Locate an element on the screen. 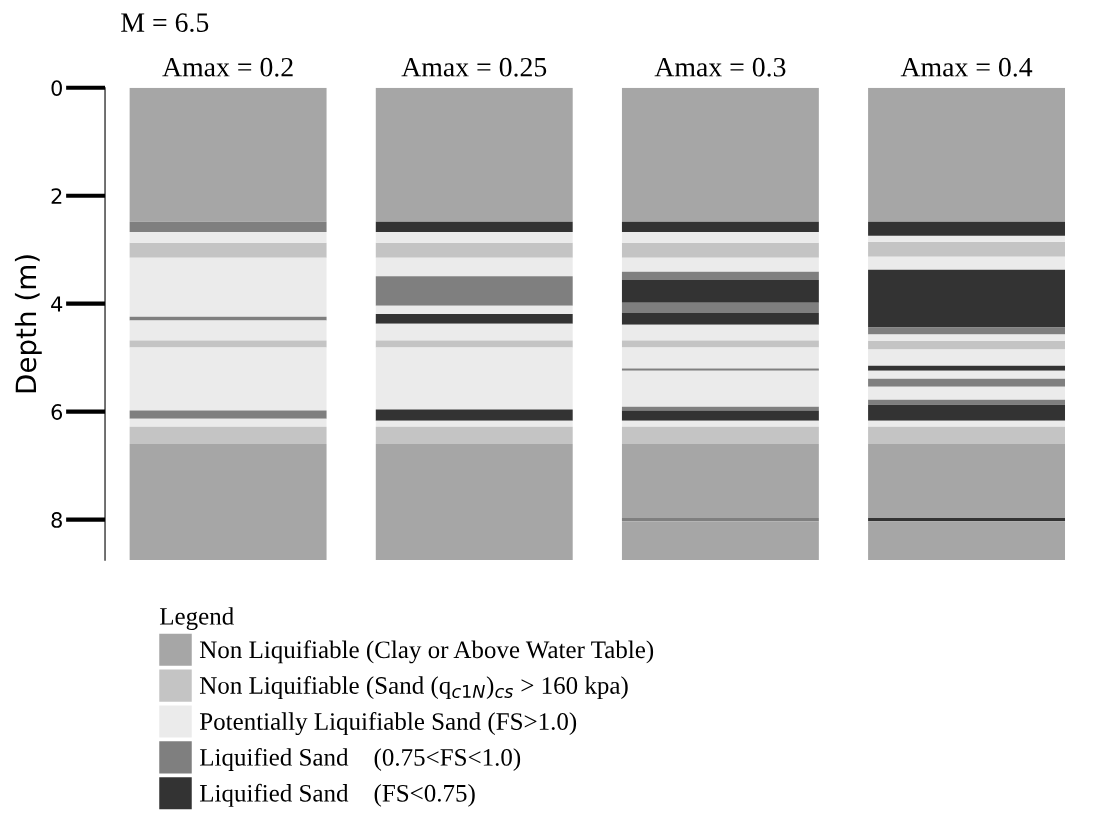  y-tick-label: 6 is located at coordinates (57, 412).